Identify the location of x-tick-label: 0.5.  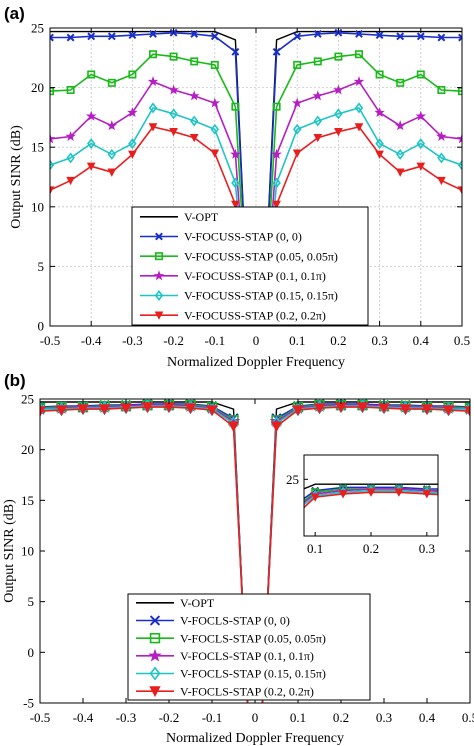
(468, 717).